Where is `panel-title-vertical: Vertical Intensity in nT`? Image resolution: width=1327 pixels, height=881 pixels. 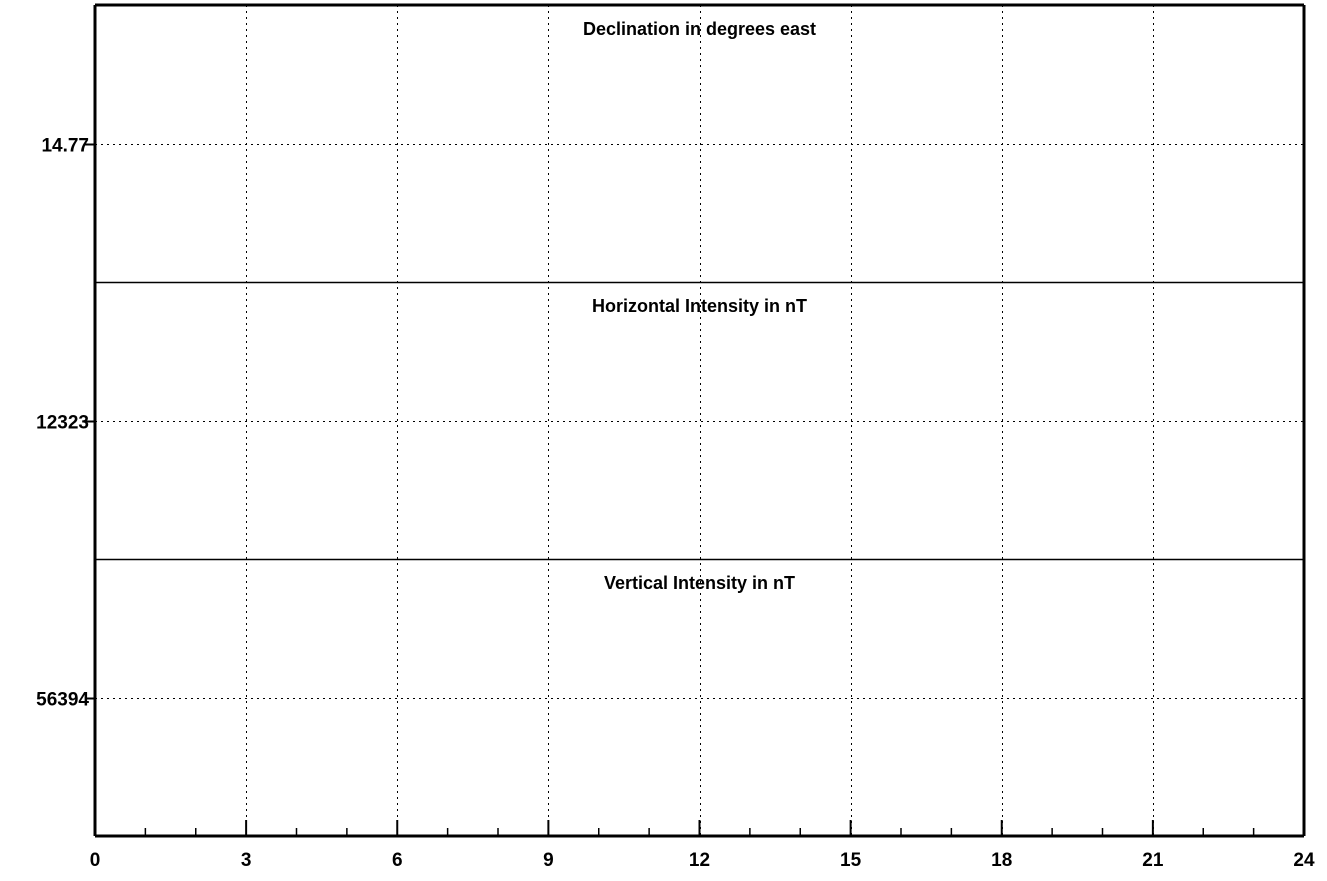 panel-title-vertical: Vertical Intensity in nT is located at coordinates (699, 583).